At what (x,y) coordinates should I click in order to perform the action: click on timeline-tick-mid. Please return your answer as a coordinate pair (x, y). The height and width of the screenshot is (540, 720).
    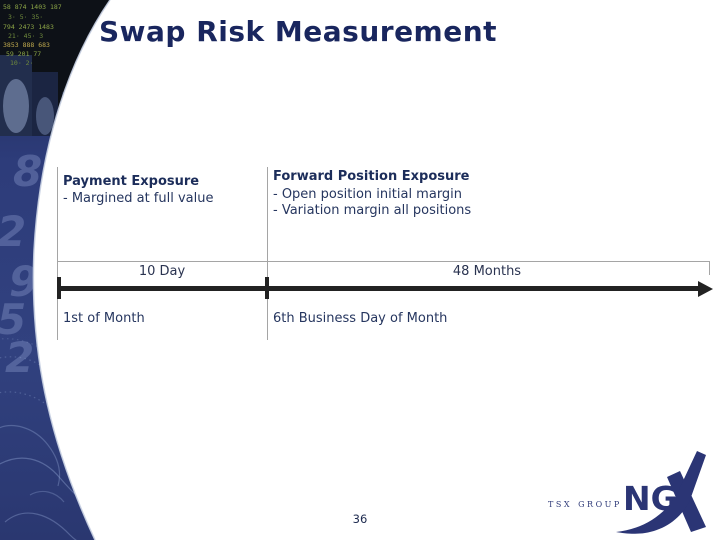
    Looking at the image, I should click on (267, 288).